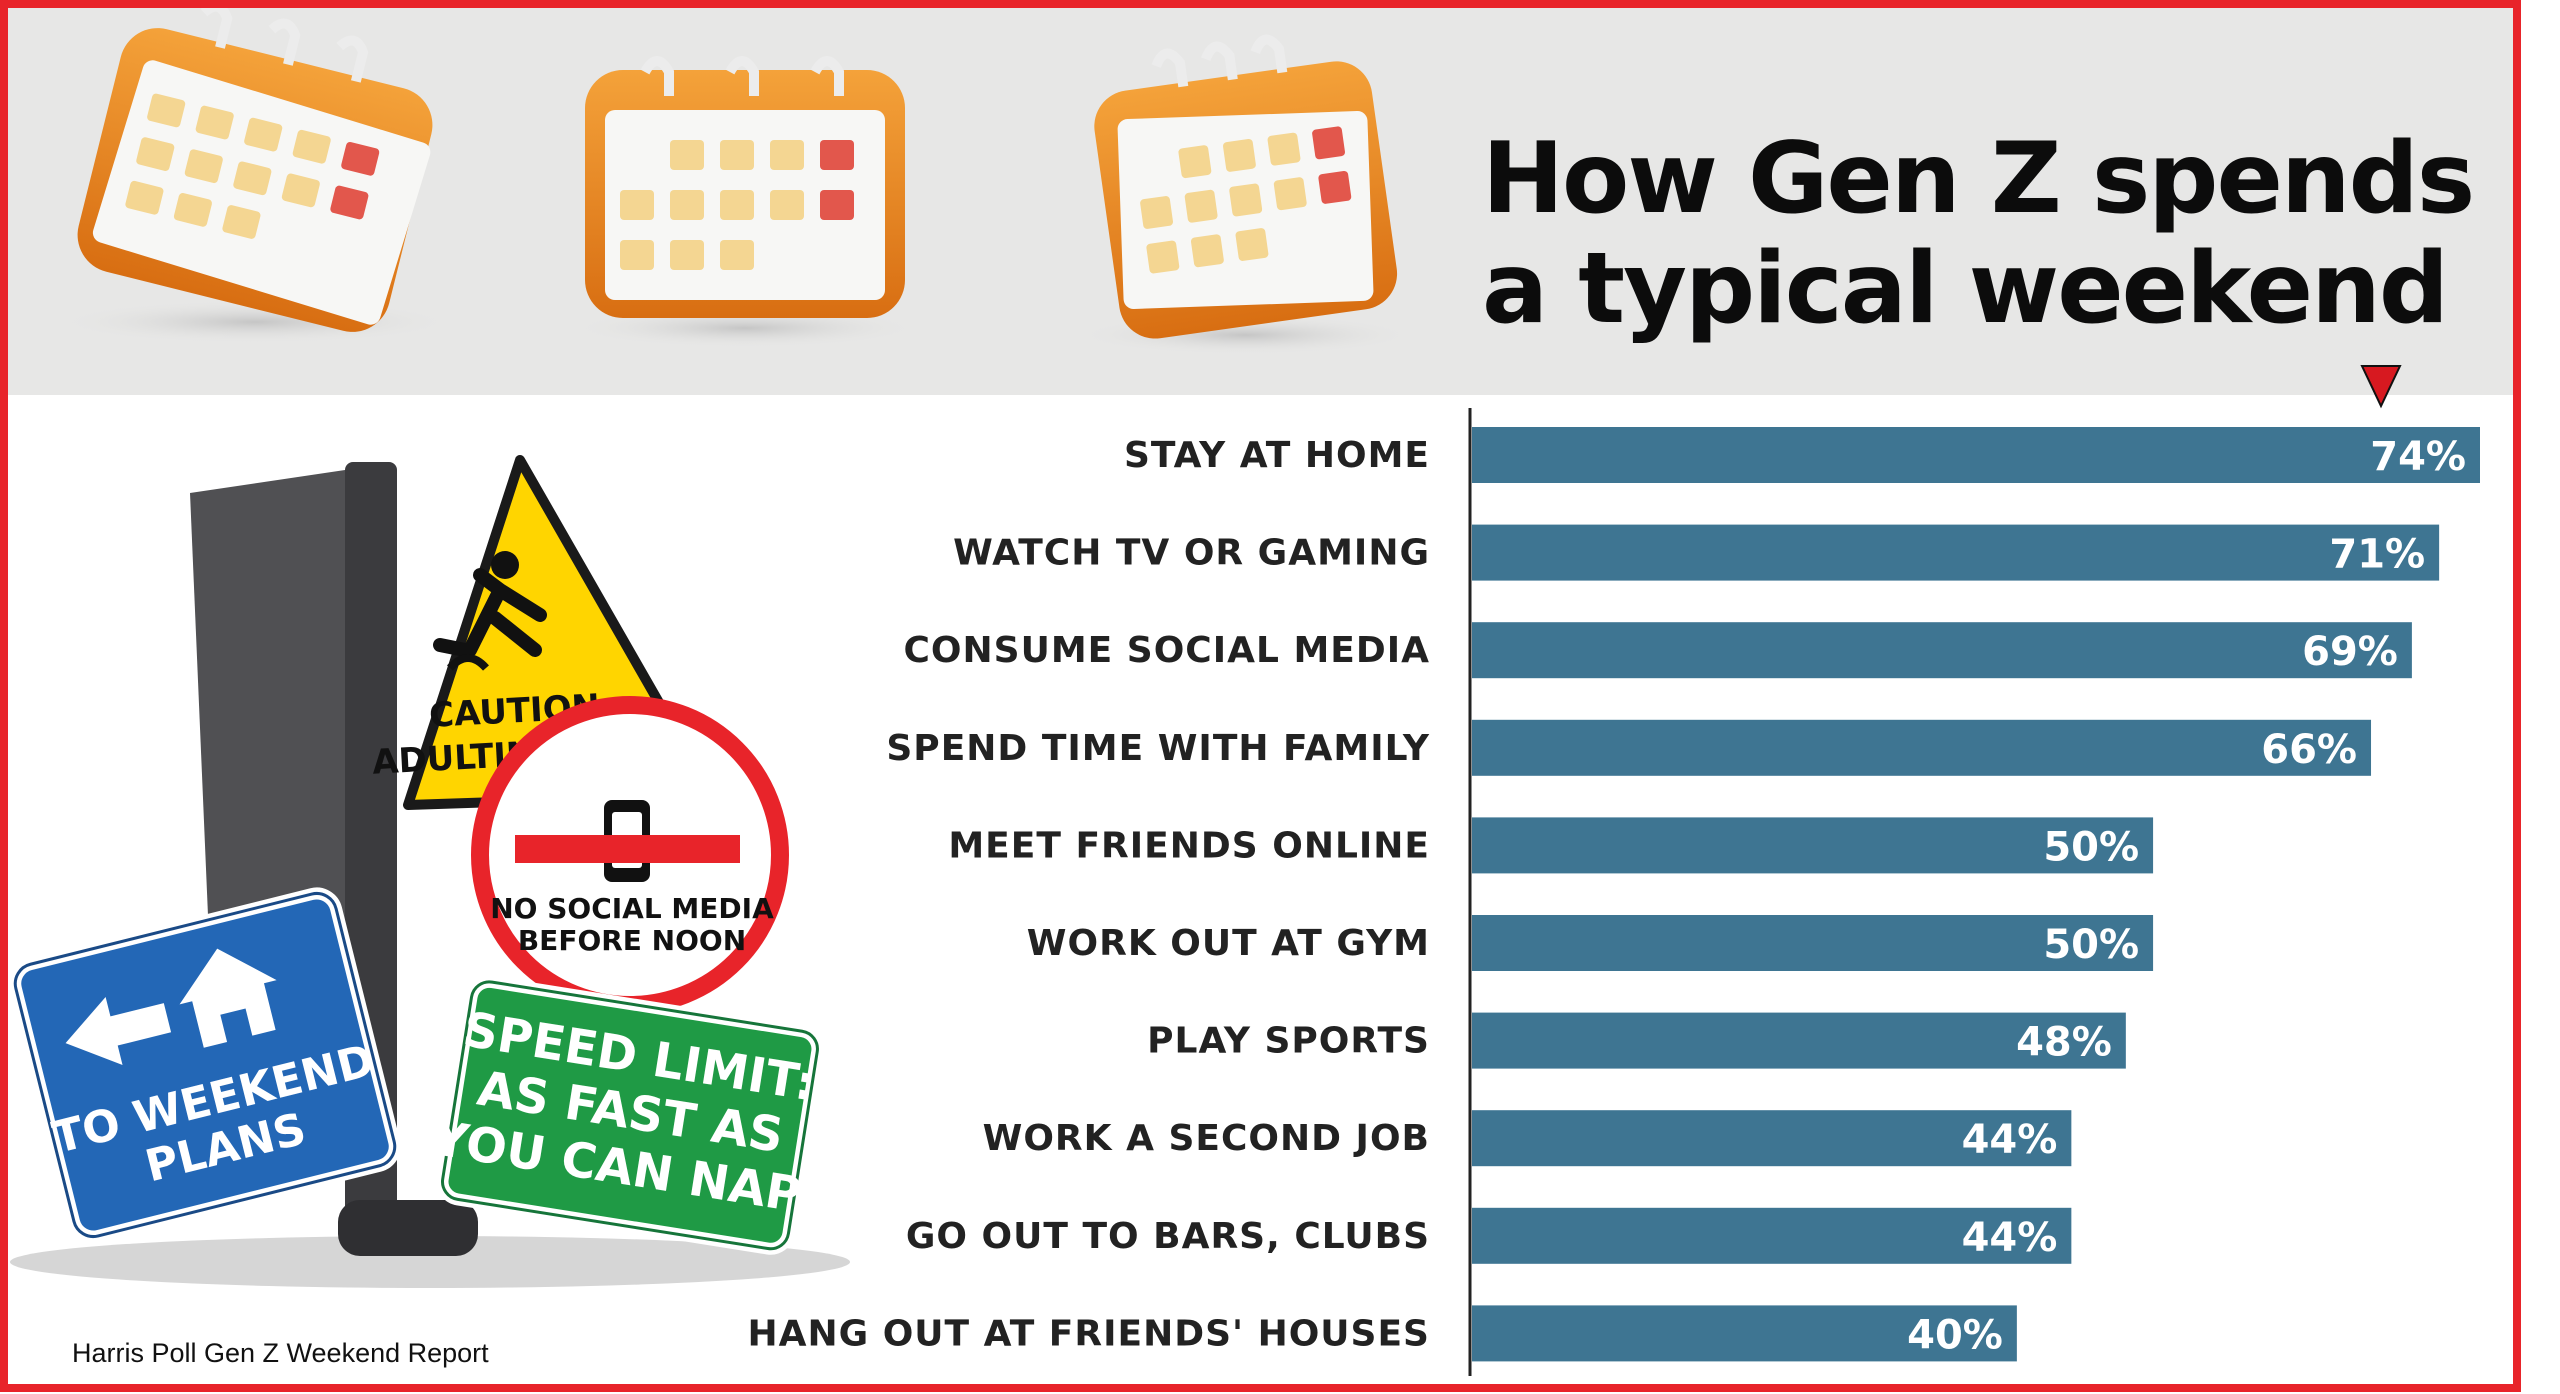 This screenshot has height=1394, width=2560. I want to click on category-label: HANG OUT AT FRIENDS' HOUSES, so click(1089, 1333).